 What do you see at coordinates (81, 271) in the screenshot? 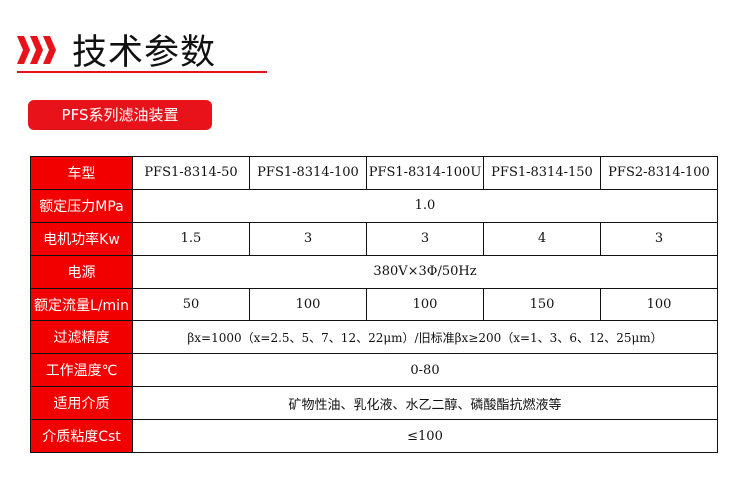
I see `row-label: 电源` at bounding box center [81, 271].